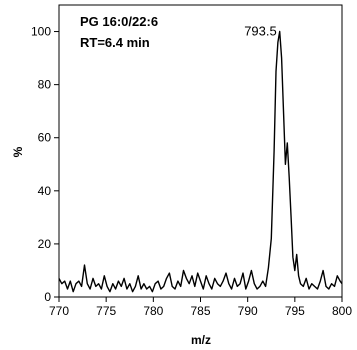  What do you see at coordinates (18, 151) in the screenshot?
I see `y-axis-title: %` at bounding box center [18, 151].